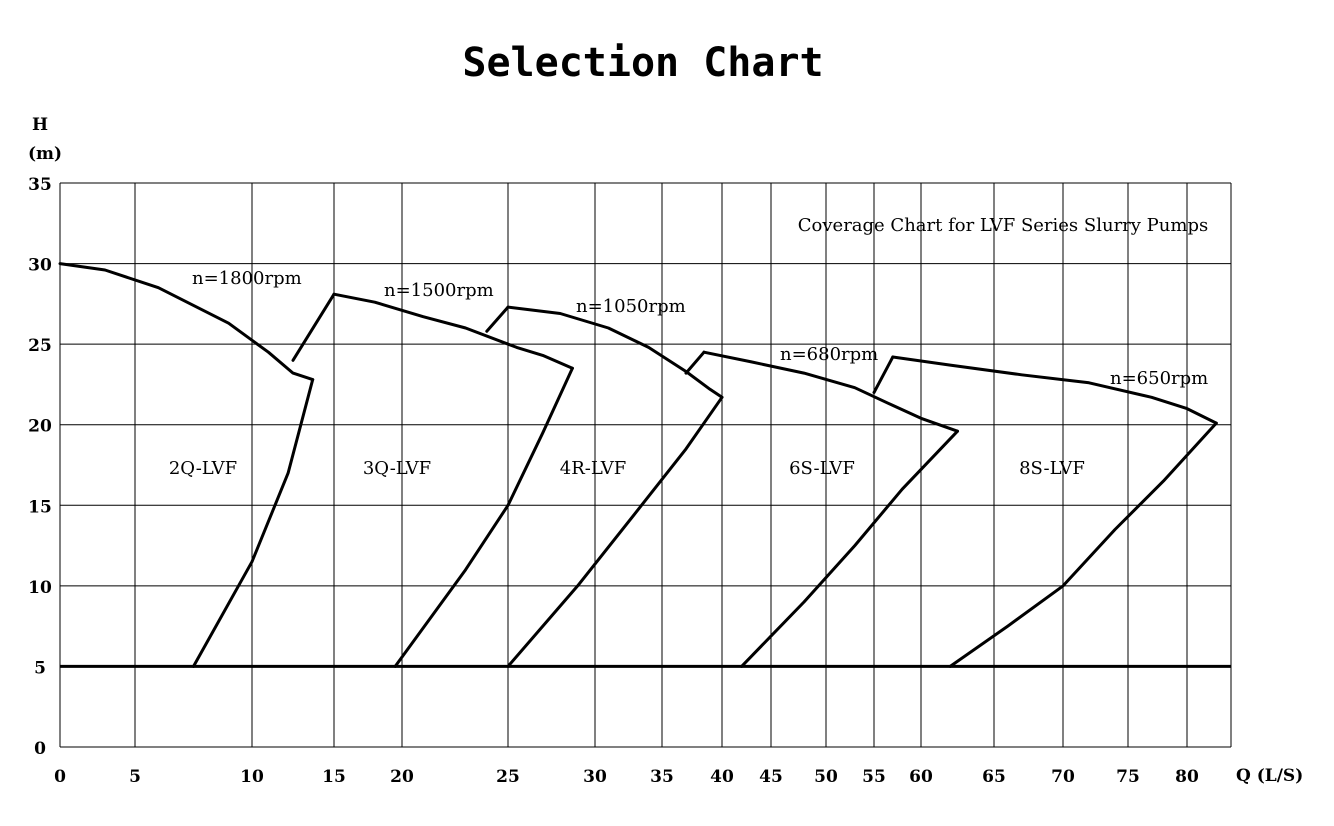 The image size is (1334, 826). Describe the element at coordinates (203, 468) in the screenshot. I see `pump-model-label: 2Q-LVF` at that location.